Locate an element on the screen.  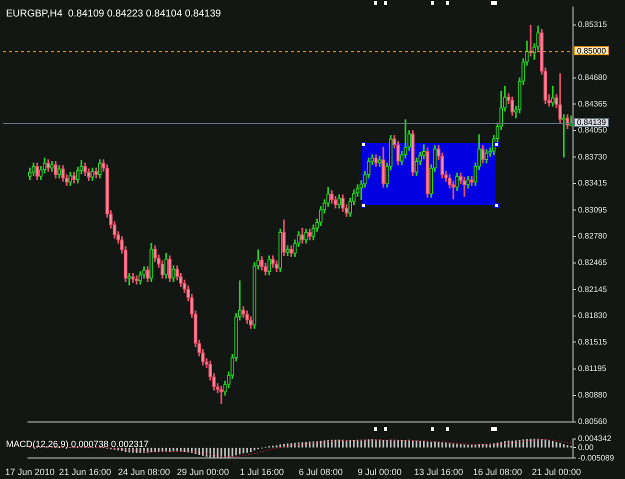
y-tick-label: 0.82145 is located at coordinates (593, 289).